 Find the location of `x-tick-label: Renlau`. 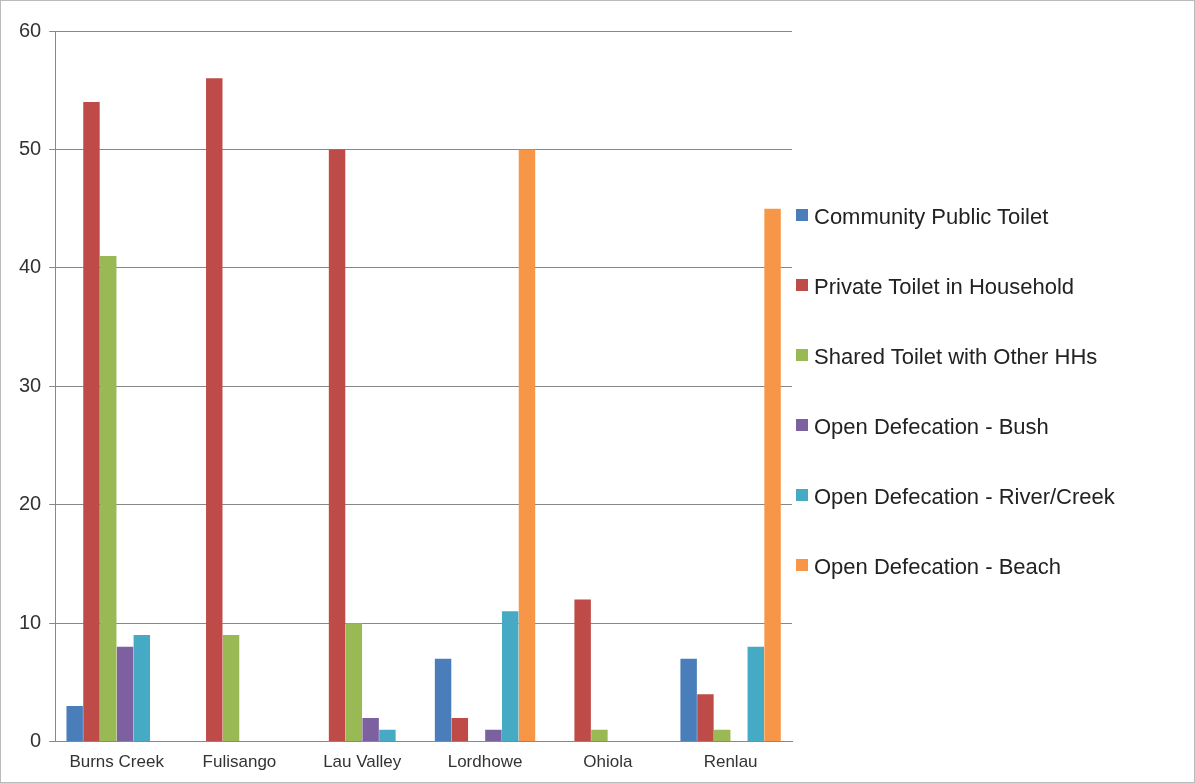

x-tick-label: Renlau is located at coordinates (730, 762).